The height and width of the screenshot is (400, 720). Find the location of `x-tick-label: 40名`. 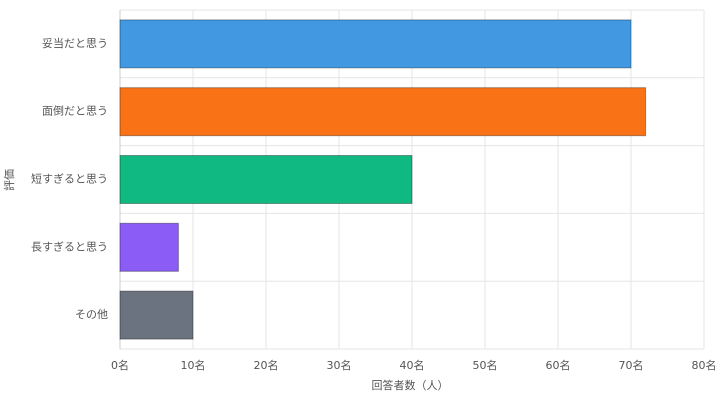

x-tick-label: 40名 is located at coordinates (412, 365).